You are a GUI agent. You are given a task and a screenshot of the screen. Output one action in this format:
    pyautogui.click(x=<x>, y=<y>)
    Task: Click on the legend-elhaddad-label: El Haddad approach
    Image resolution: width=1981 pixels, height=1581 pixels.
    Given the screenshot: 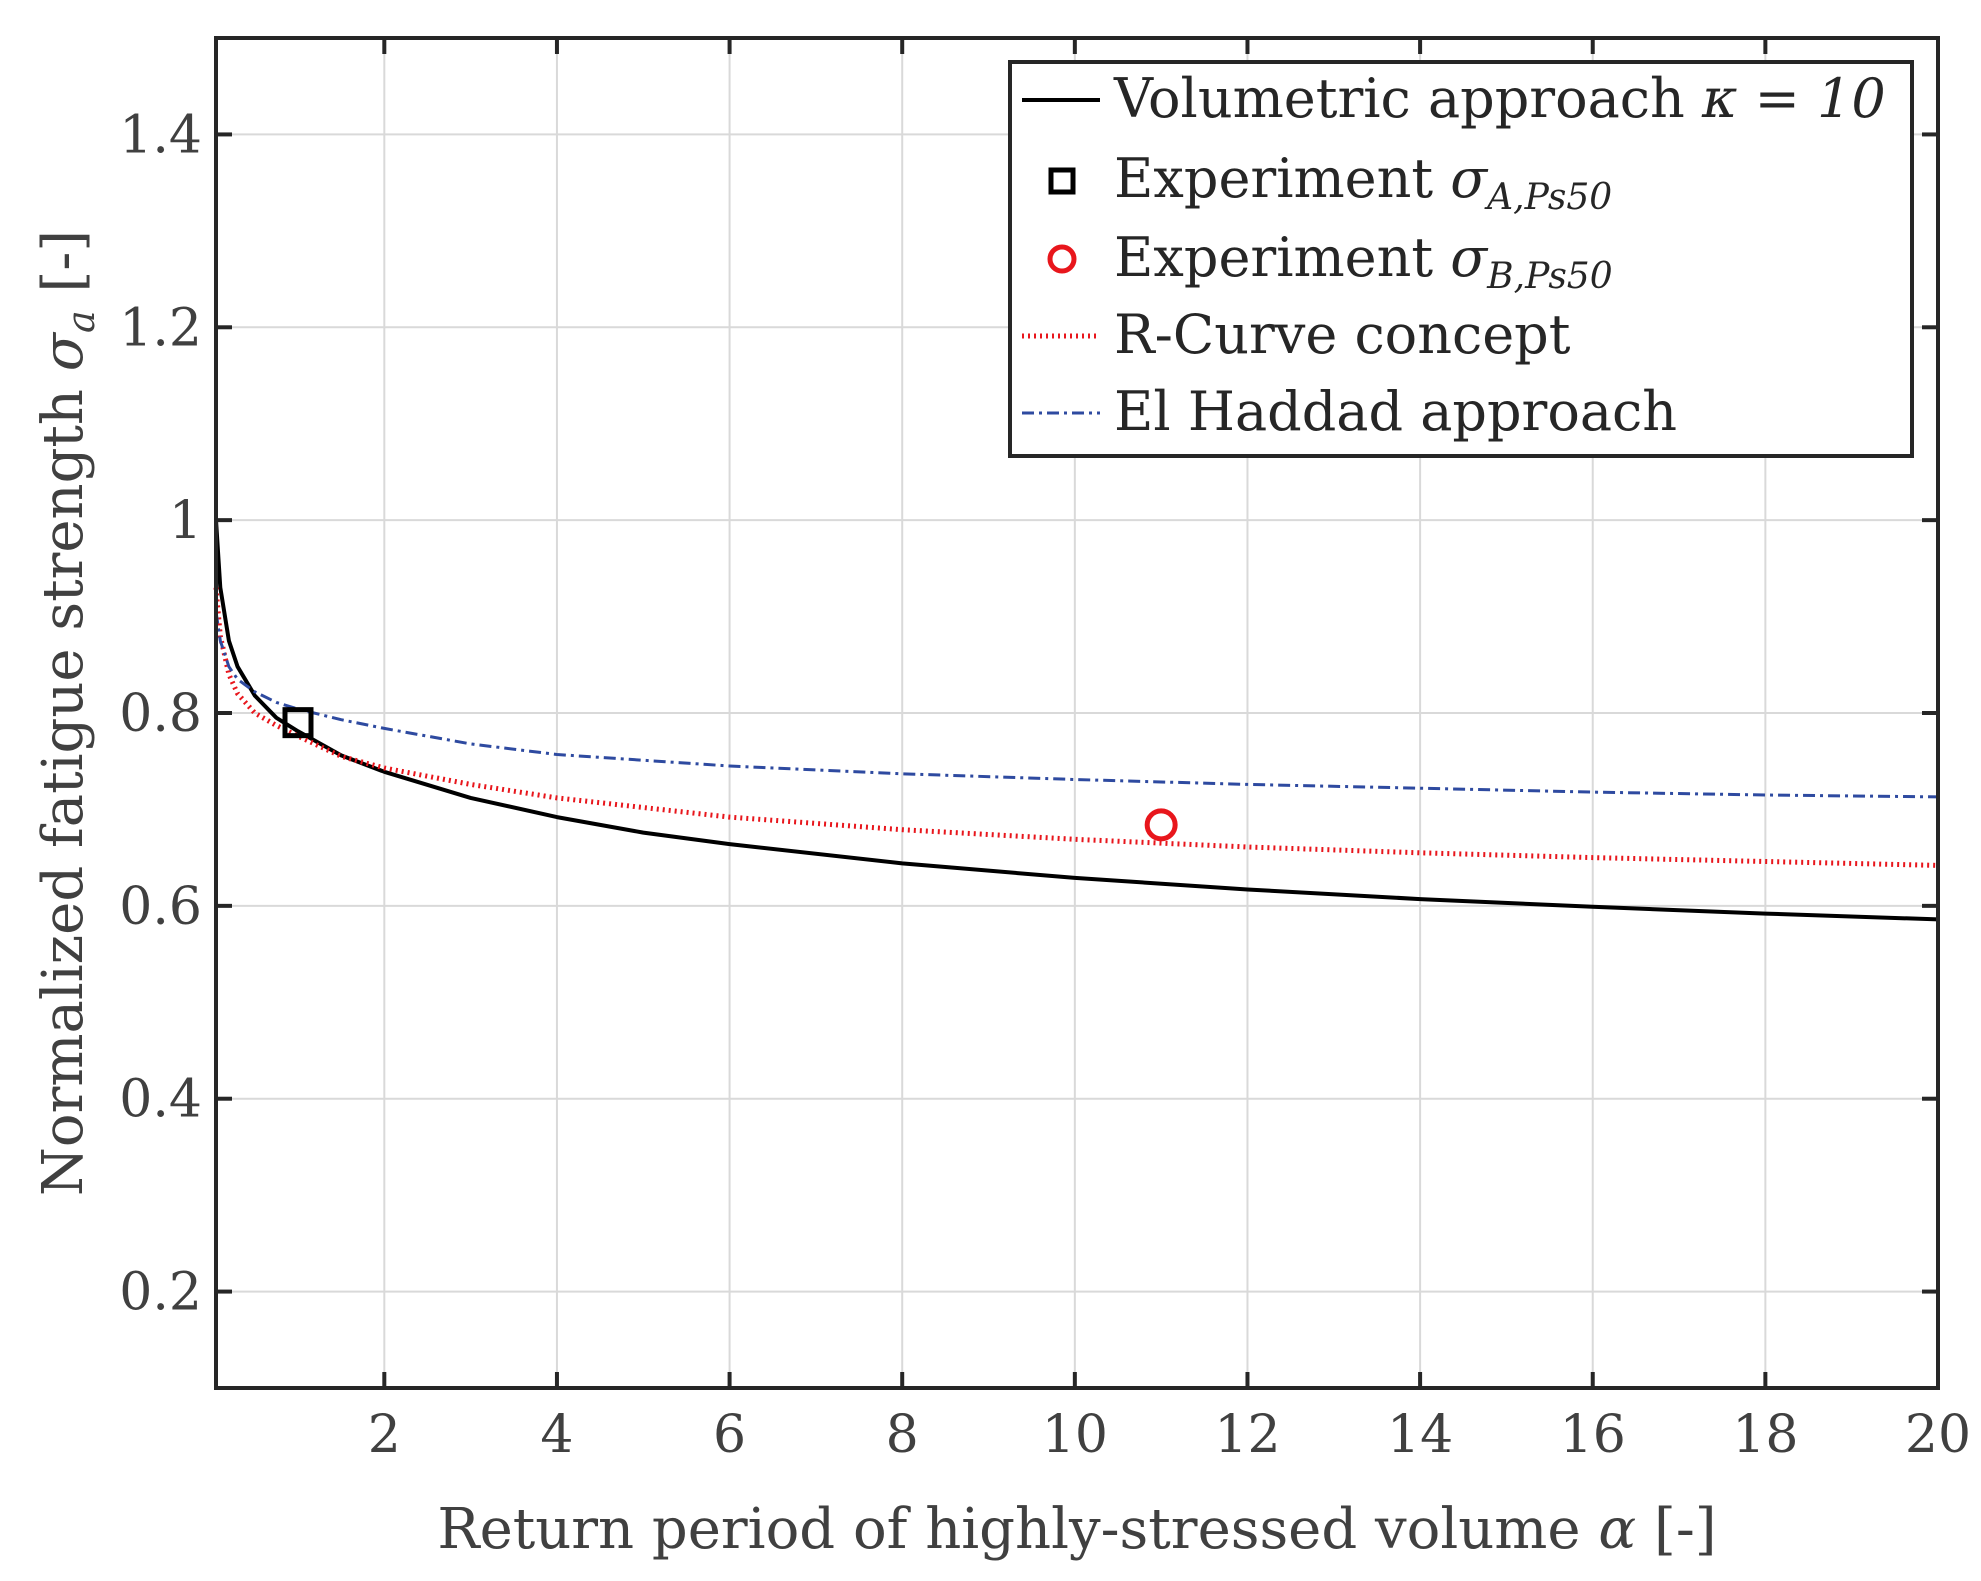 What is the action you would take?
    pyautogui.click(x=1395, y=411)
    